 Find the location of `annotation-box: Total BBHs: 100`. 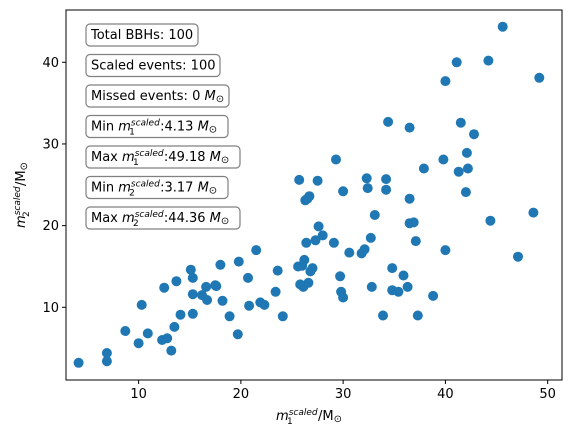

annotation-box: Total BBHs: 100 is located at coordinates (142, 35).